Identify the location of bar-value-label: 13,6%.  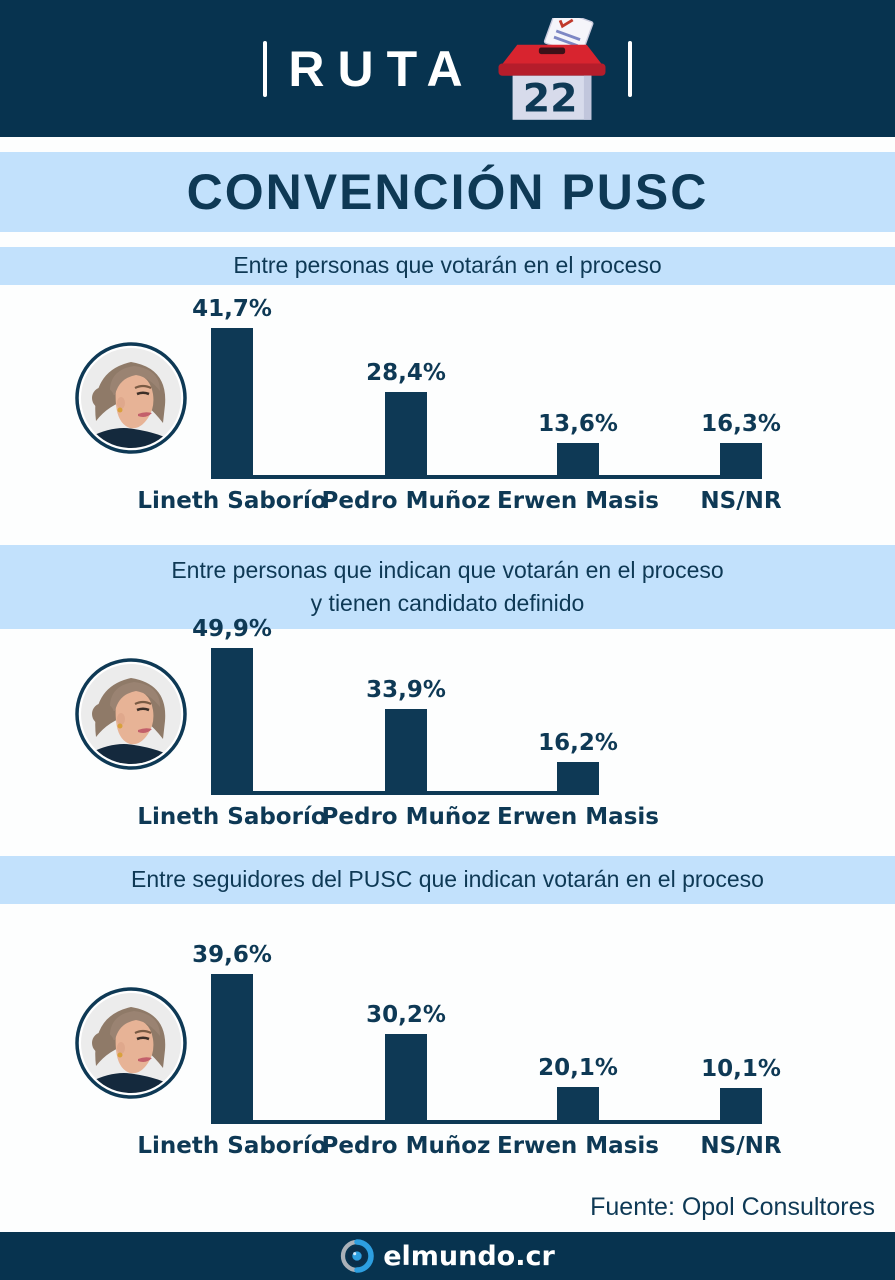
(578, 424).